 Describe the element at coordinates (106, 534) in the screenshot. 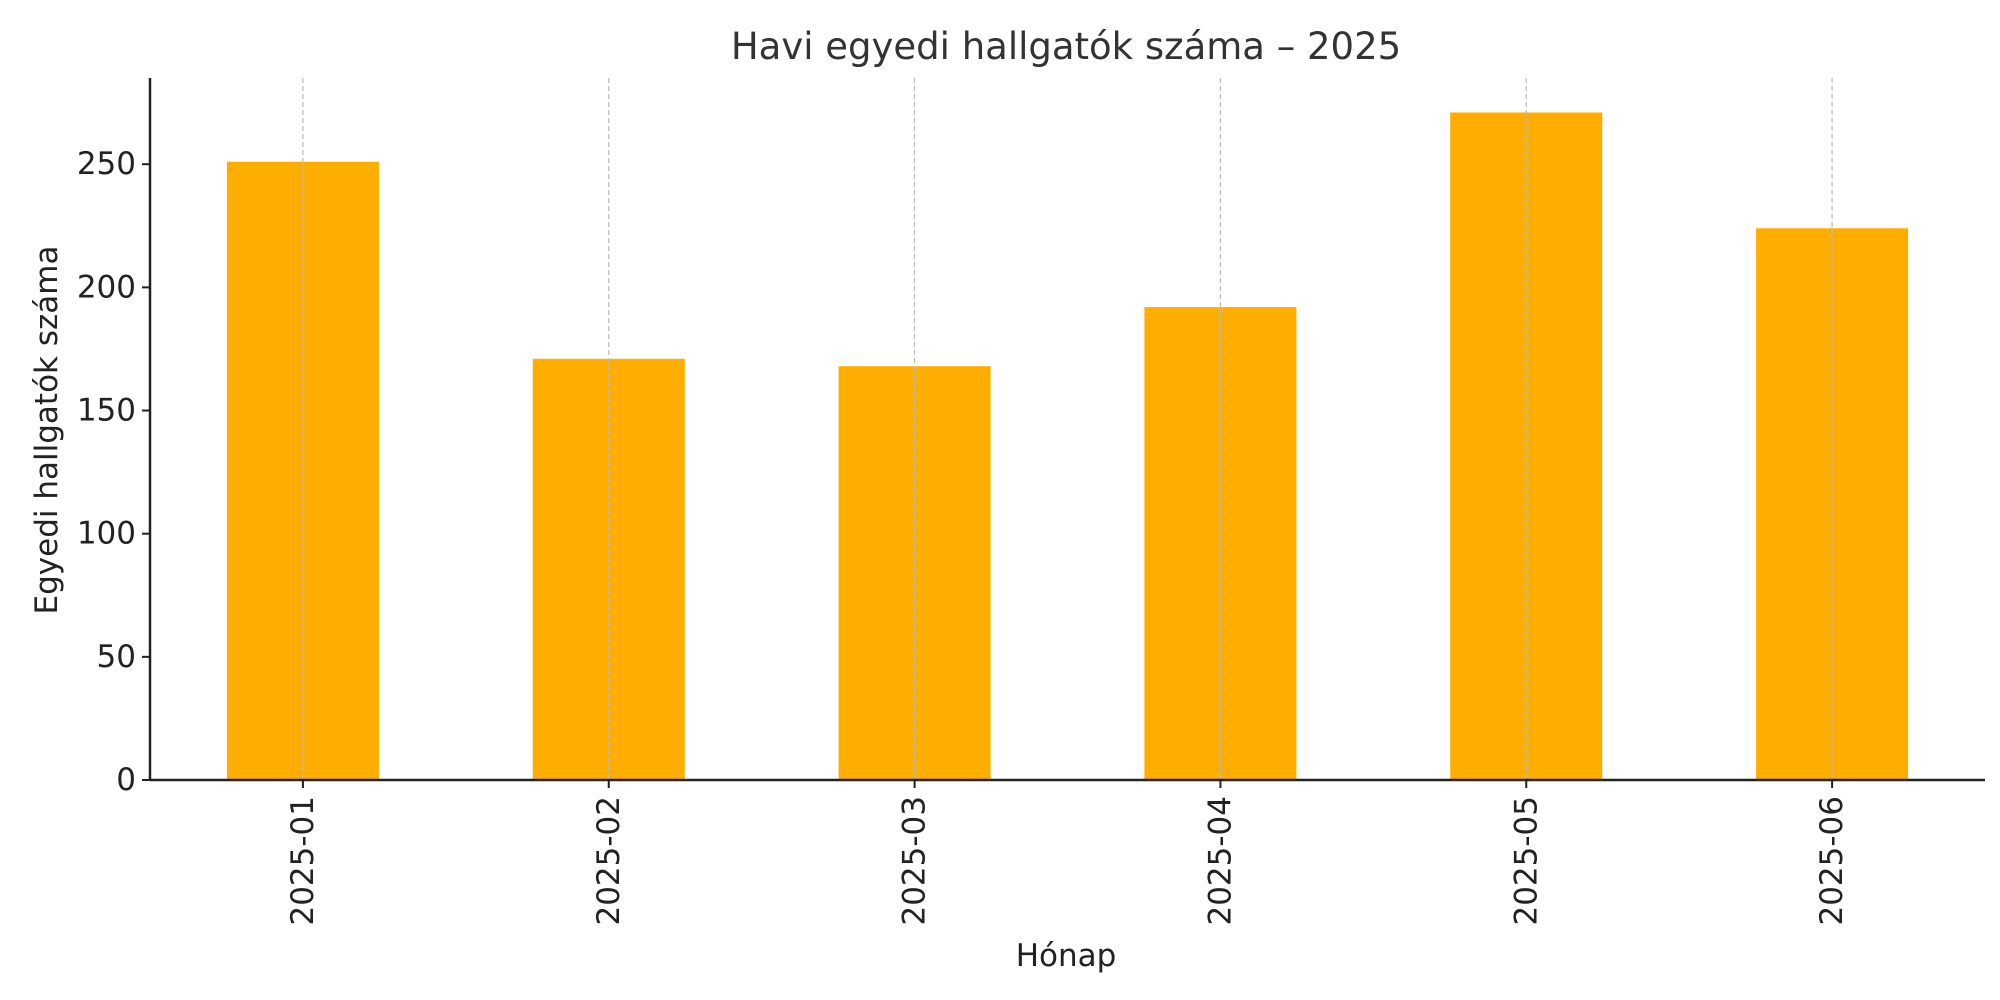

I see `y-tick-label-100: 100` at that location.